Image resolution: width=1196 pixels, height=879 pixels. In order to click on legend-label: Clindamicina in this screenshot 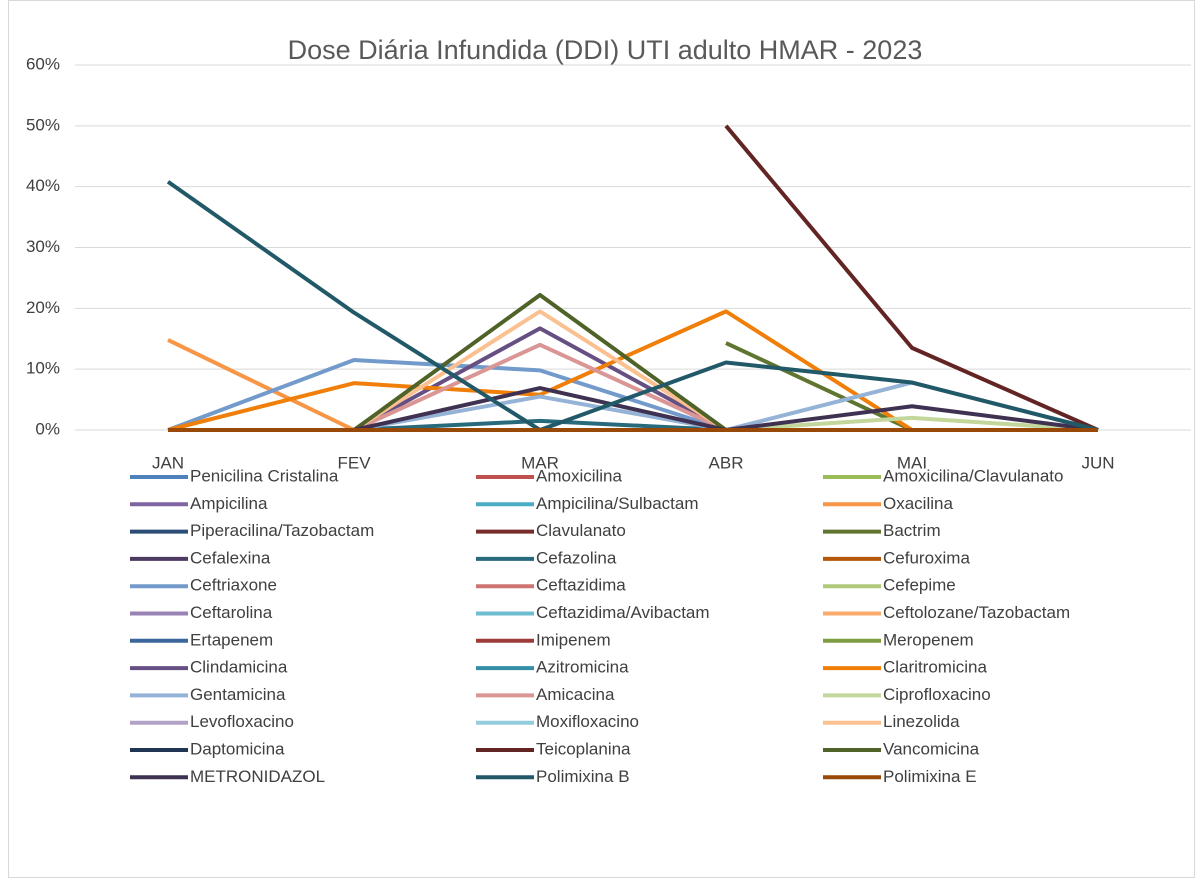, I will do `click(239, 667)`.